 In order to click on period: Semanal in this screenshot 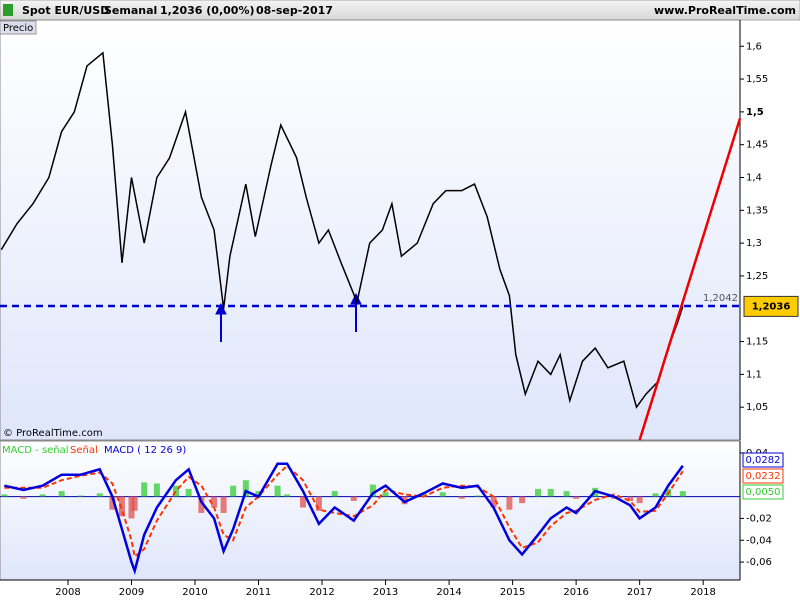, I will do `click(130, 10)`.